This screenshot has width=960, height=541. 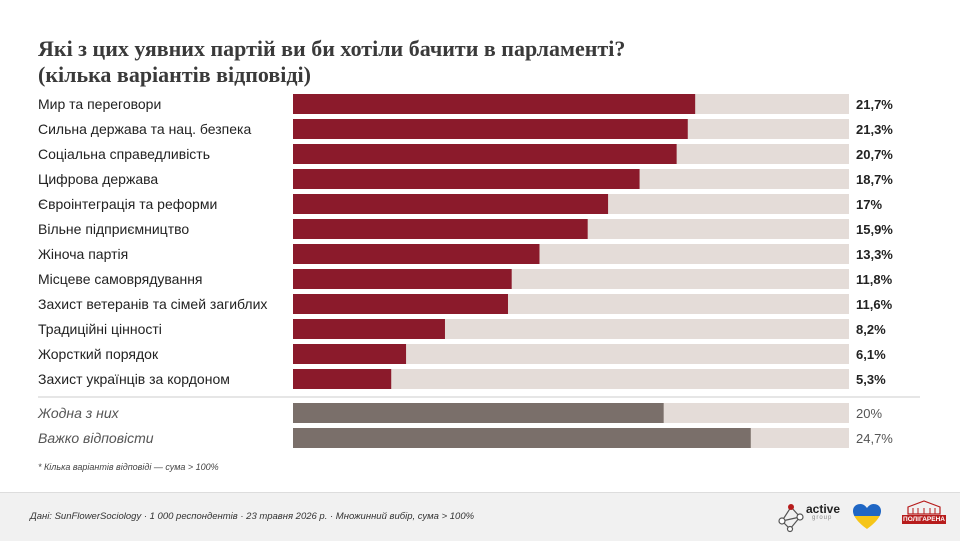 I want to click on active-logo-sub: group, so click(x=822, y=518).